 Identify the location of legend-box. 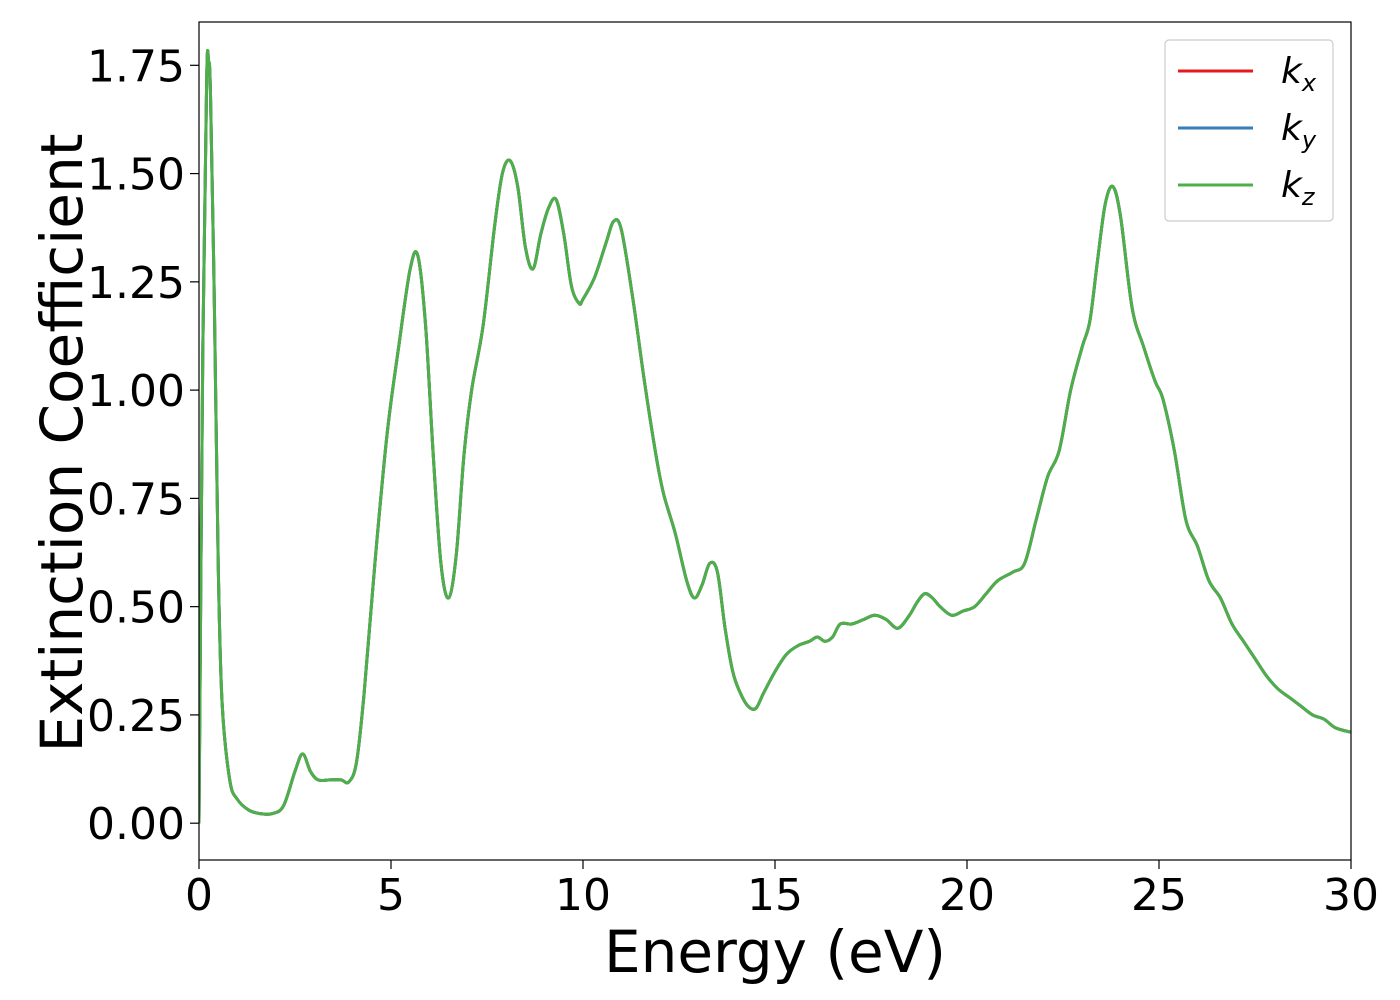
(1249, 130).